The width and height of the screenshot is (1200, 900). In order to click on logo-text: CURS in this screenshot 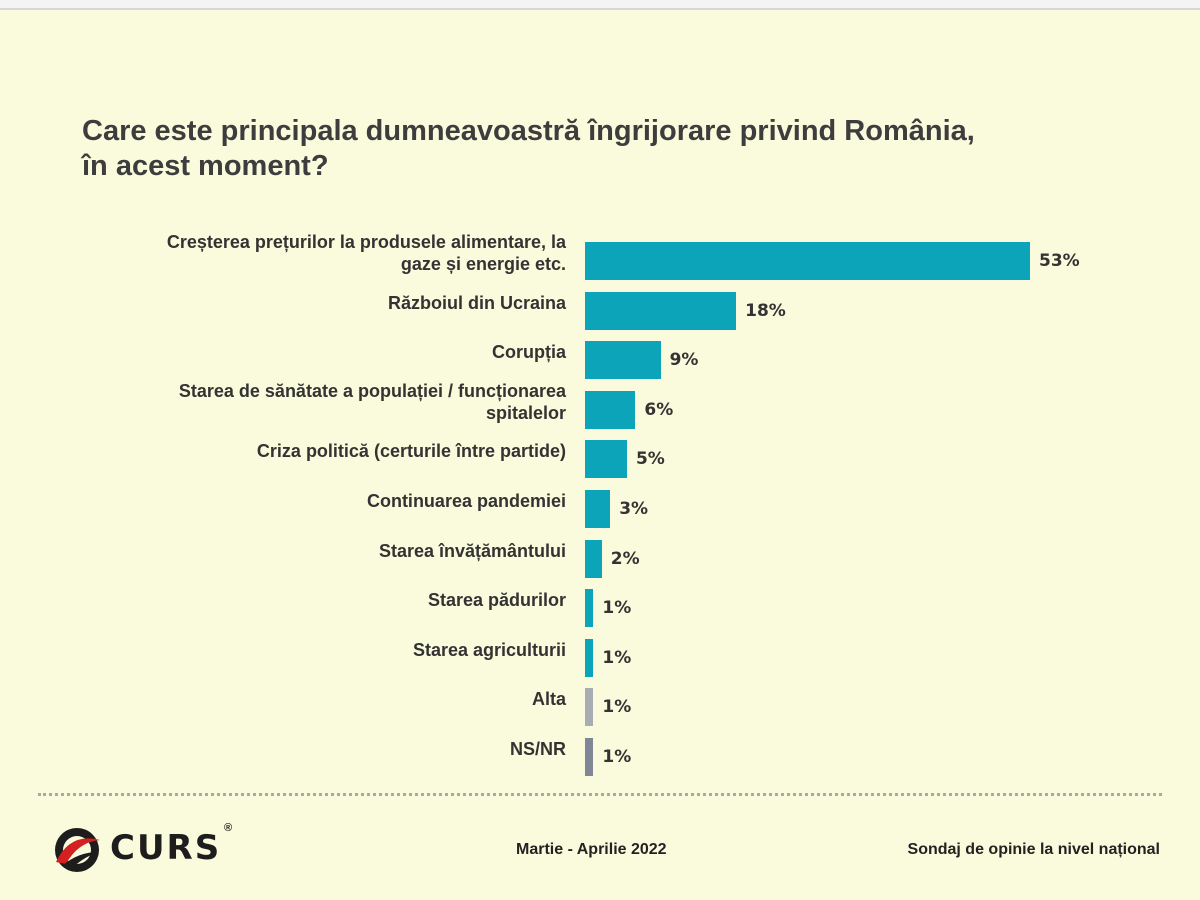, I will do `click(166, 848)`.